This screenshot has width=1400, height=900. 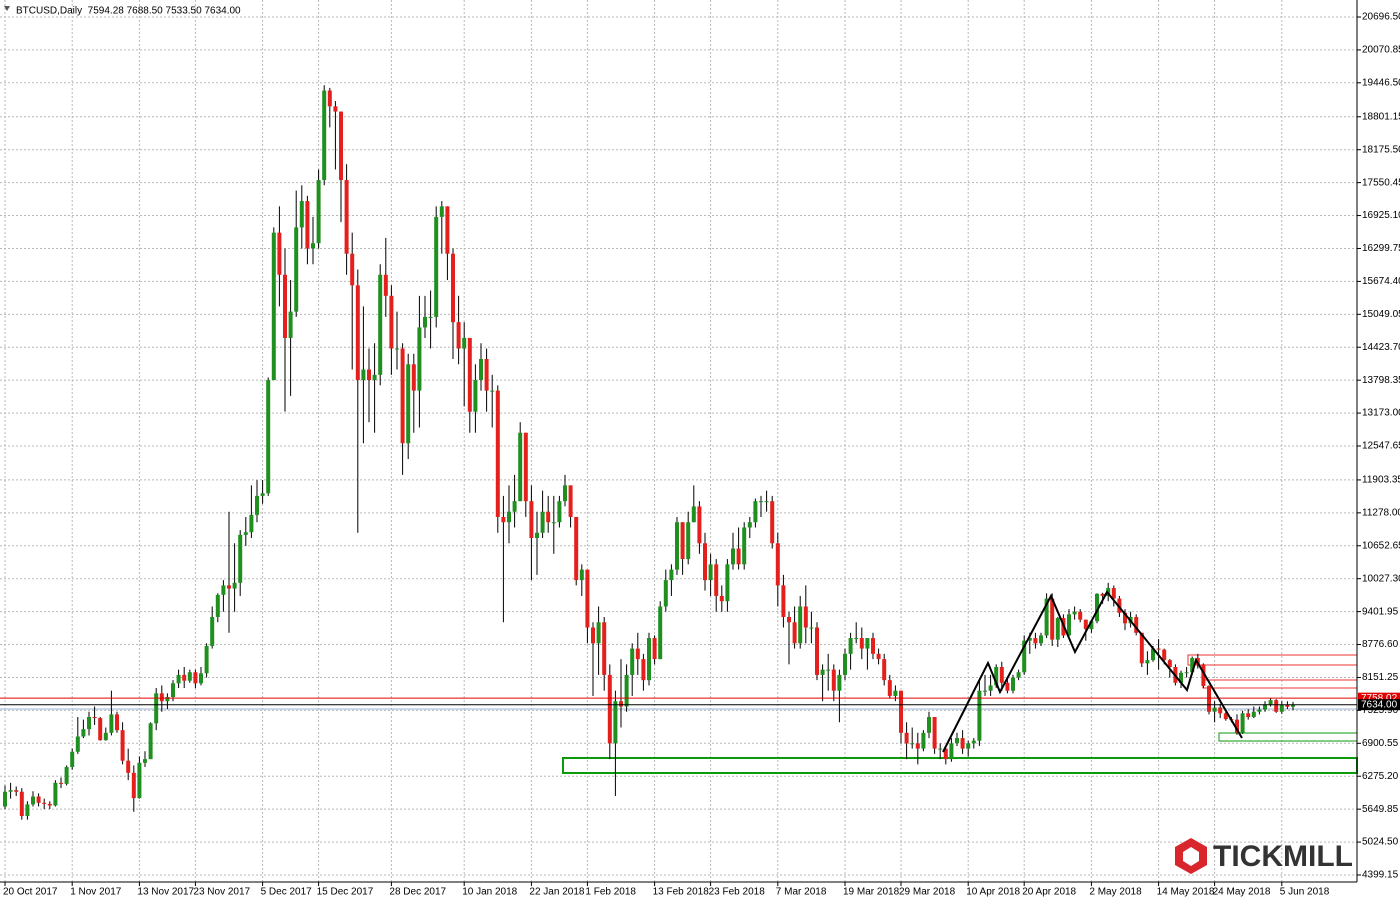 What do you see at coordinates (927, 892) in the screenshot?
I see `x-tick-label: 29 Mar 2018` at bounding box center [927, 892].